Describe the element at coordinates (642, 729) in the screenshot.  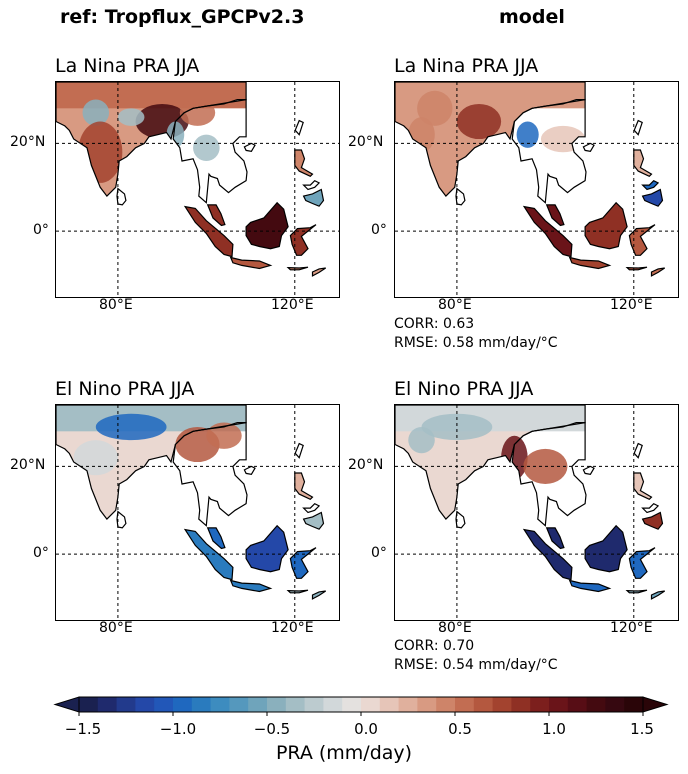
I see `colorbar-tick: 1.5` at that location.